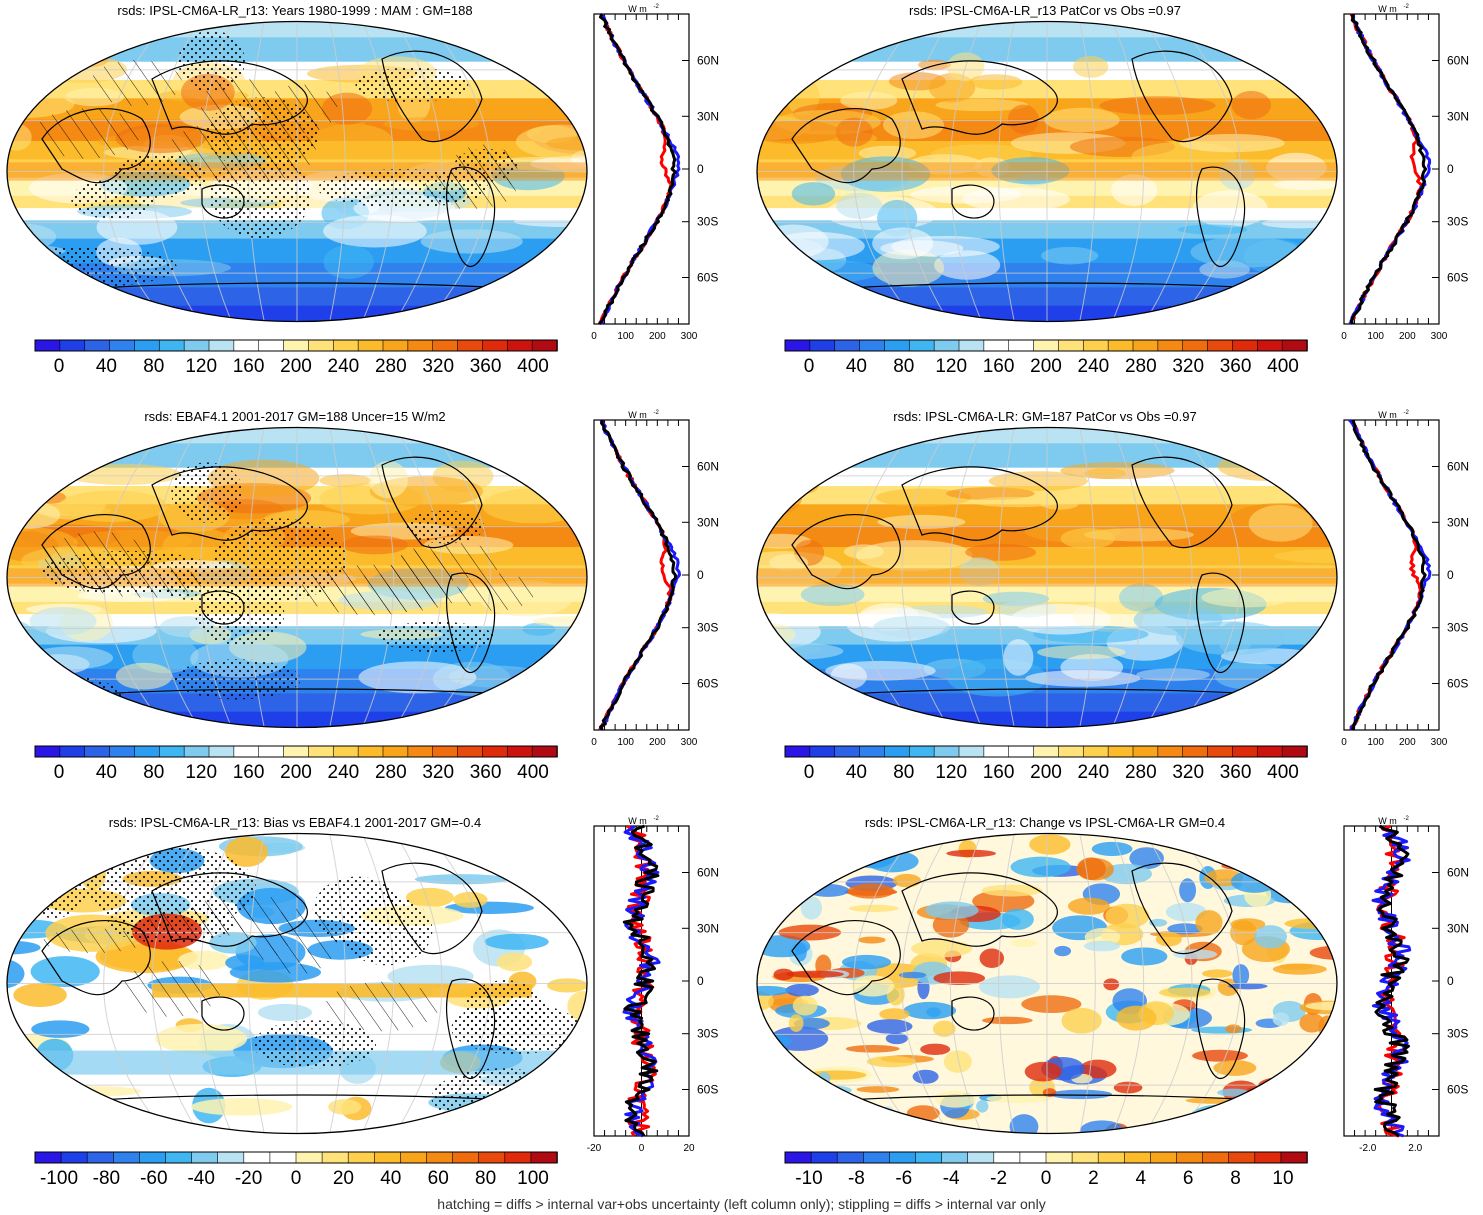  I want to click on colorbar-label: 40, so click(390, 1178).